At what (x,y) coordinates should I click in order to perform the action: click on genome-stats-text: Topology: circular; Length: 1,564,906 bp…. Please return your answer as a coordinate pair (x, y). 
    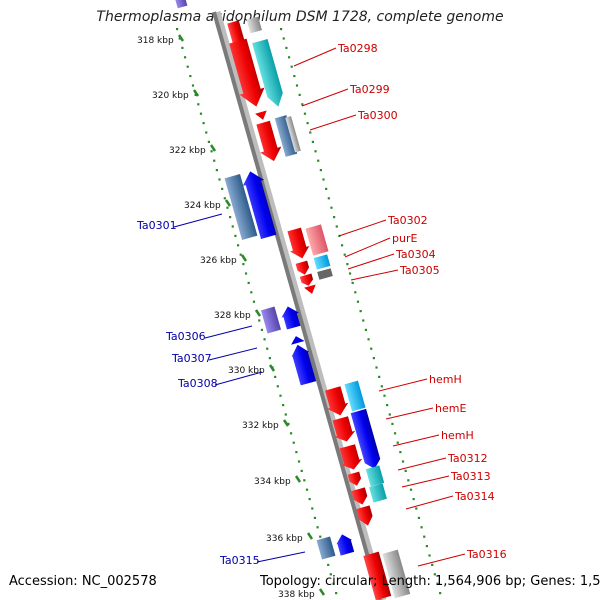
    Looking at the image, I should click on (430, 581).